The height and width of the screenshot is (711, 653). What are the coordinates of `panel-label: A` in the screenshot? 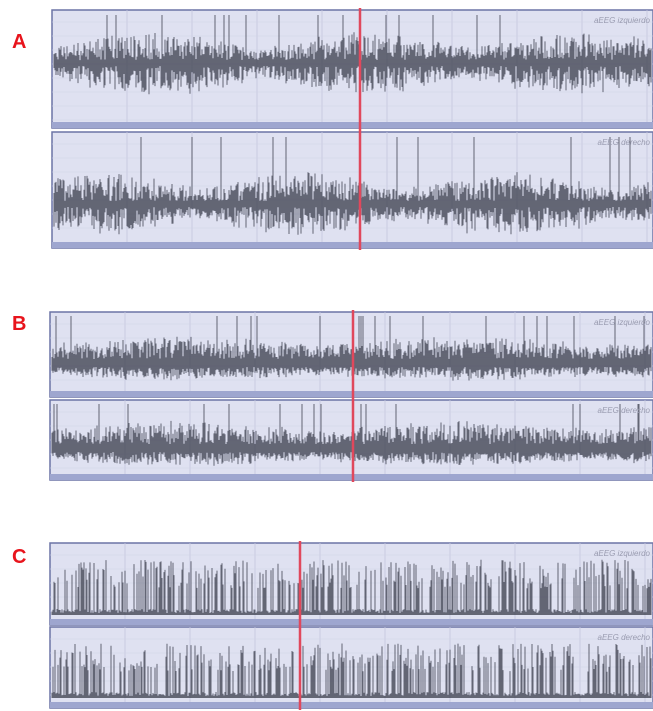 It's located at (19, 42).